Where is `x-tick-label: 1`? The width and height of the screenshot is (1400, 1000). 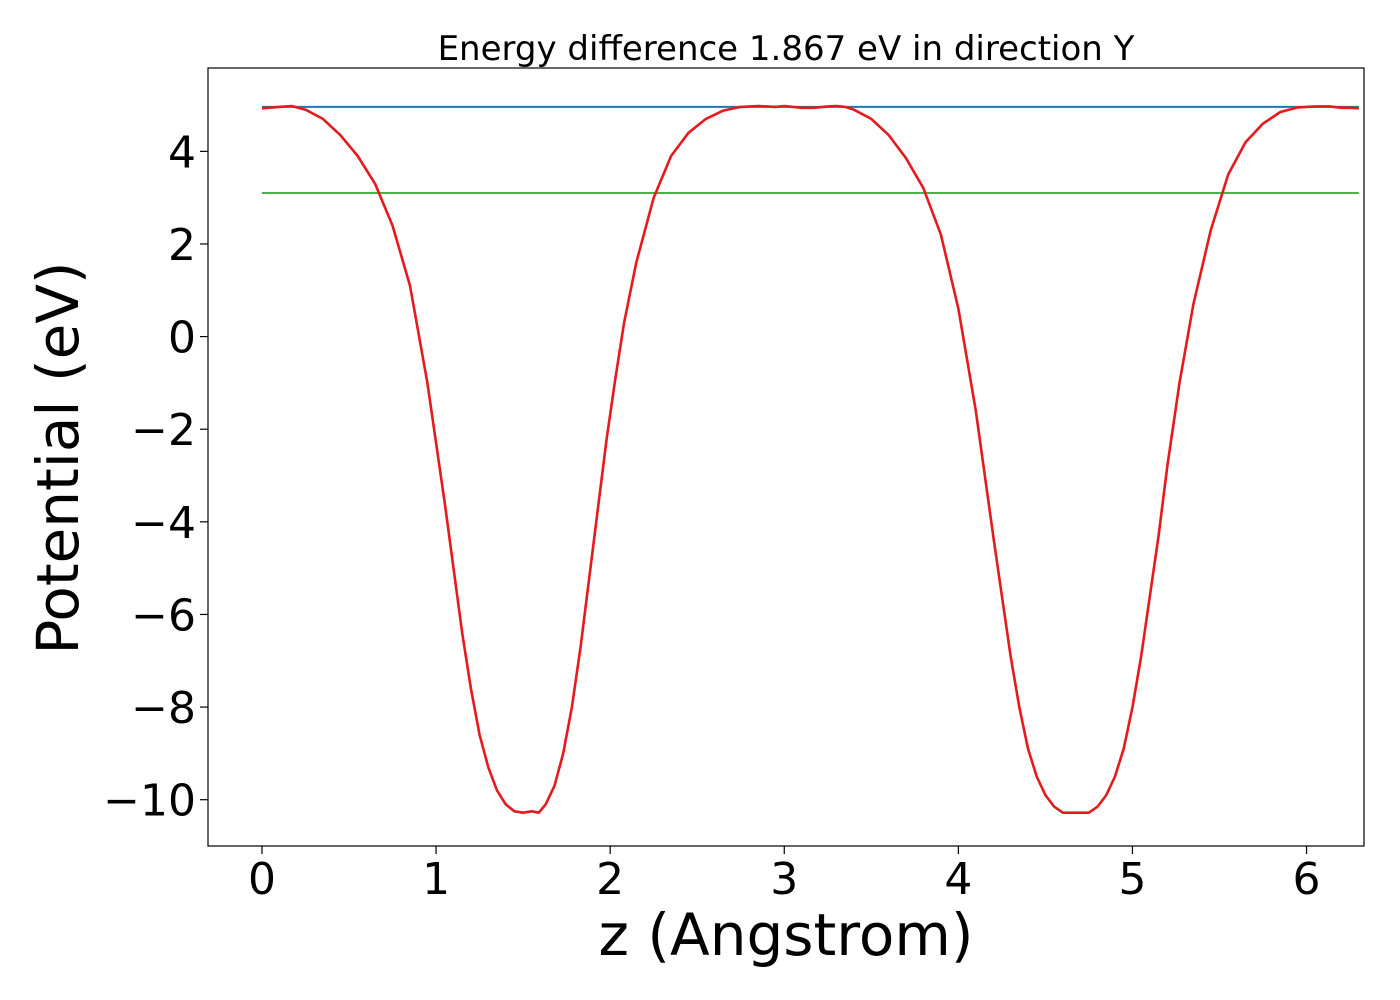 x-tick-label: 1 is located at coordinates (436, 879).